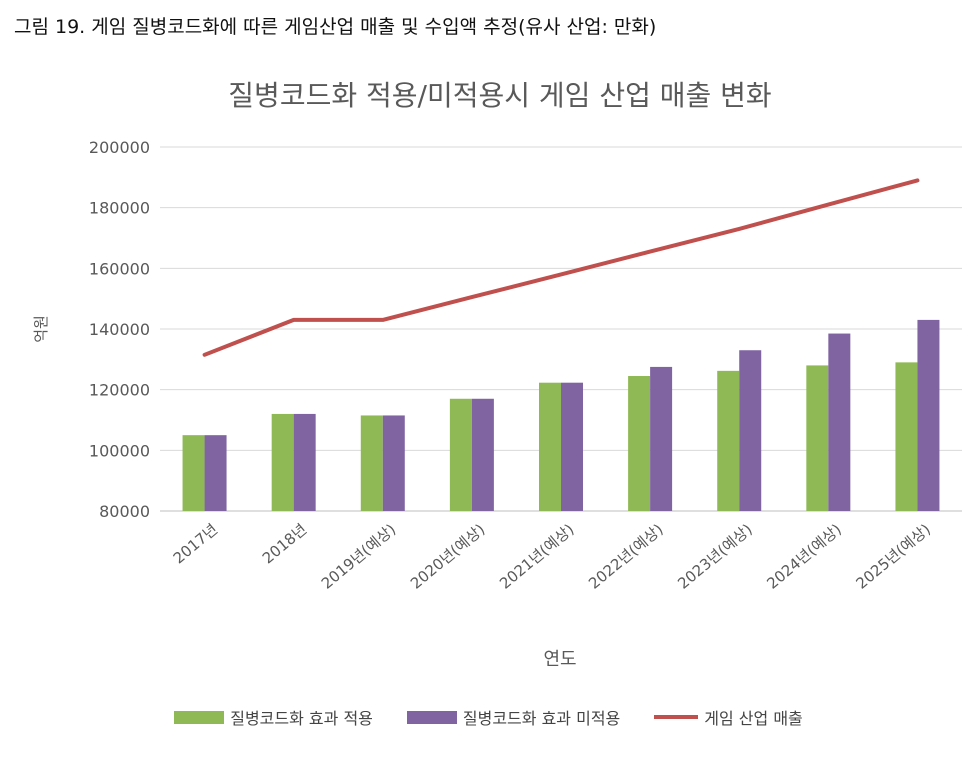 This screenshot has height=769, width=977. What do you see at coordinates (559, 659) in the screenshot?
I see `x-axis-label: 연도` at bounding box center [559, 659].